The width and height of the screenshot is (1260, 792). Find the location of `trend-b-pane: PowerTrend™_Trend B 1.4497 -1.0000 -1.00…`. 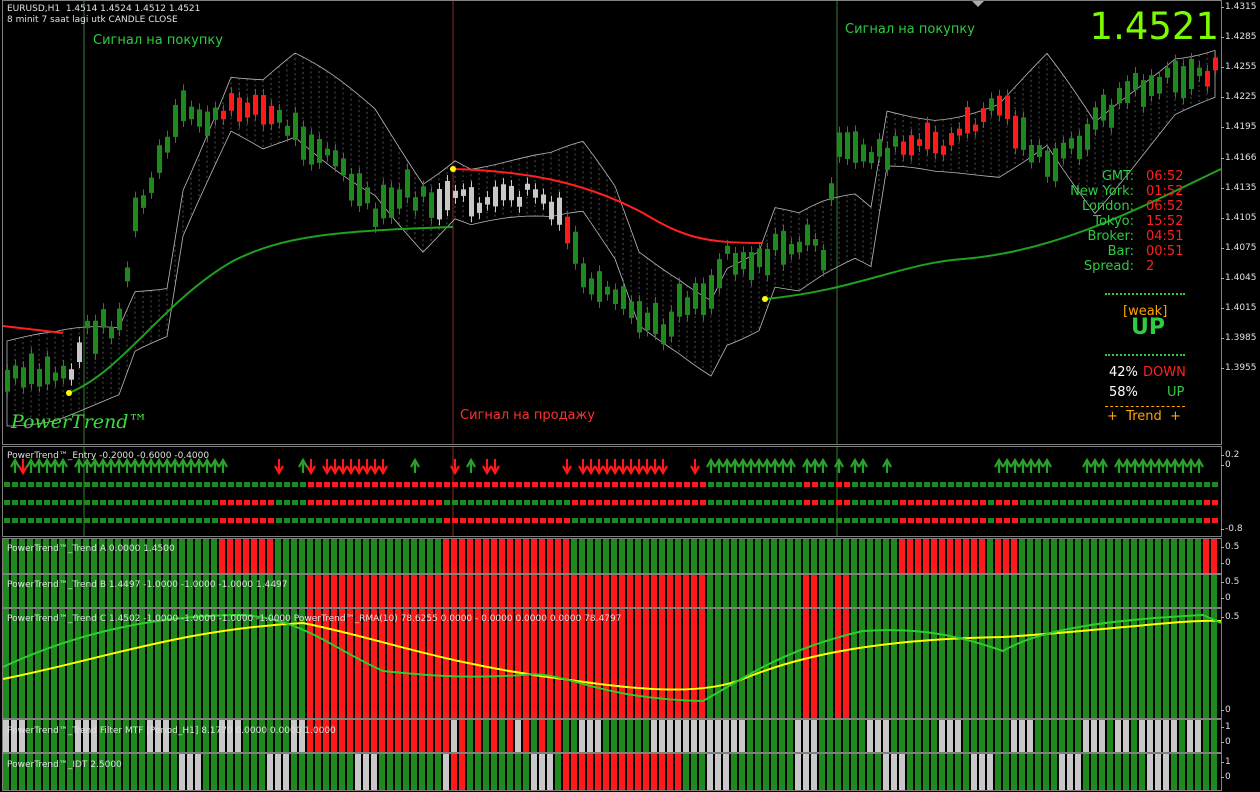

trend-b-pane: PowerTrend™_Trend B 1.4497 -1.0000 -1.00… is located at coordinates (612, 591).